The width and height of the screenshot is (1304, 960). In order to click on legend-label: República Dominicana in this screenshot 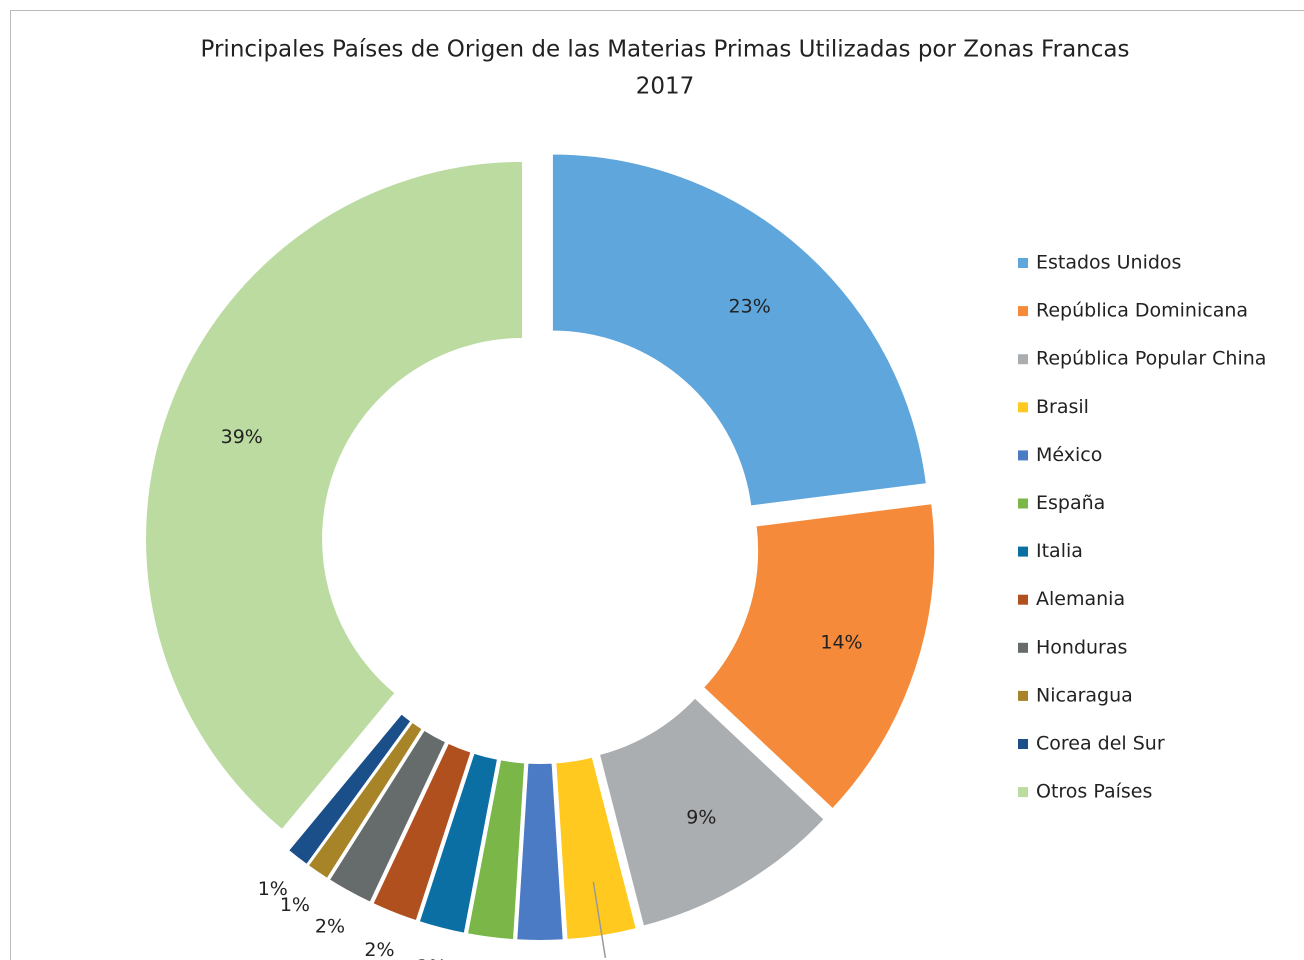, I will do `click(1142, 311)`.